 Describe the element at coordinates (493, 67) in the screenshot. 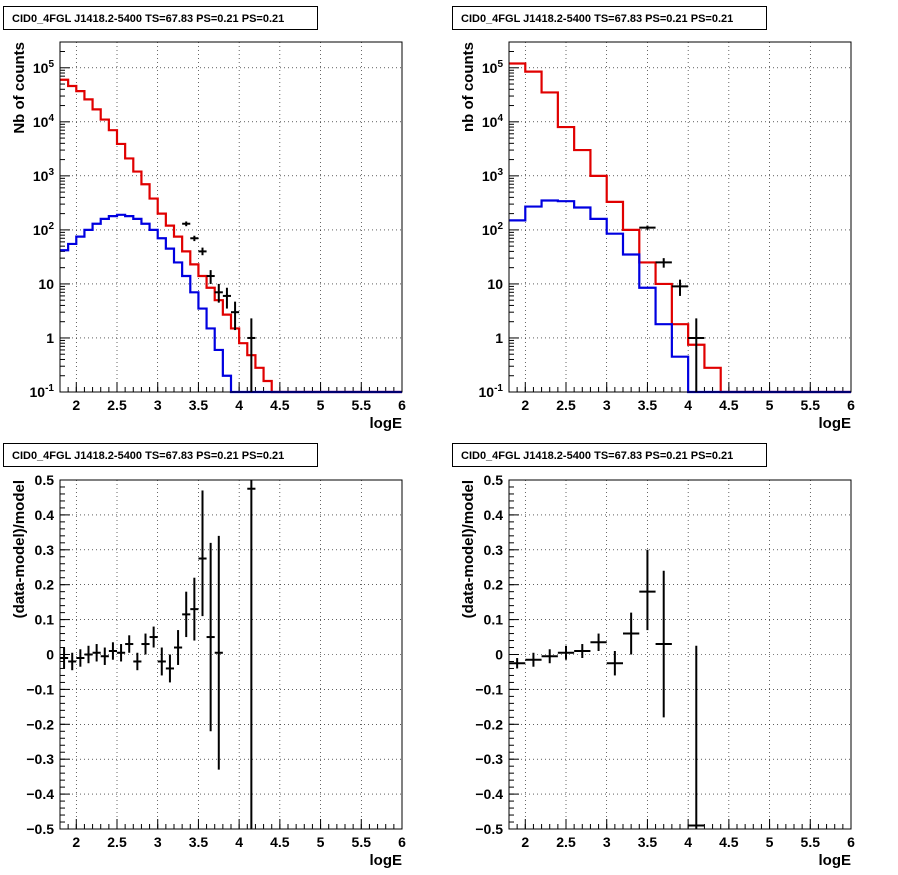

I see `y-tick-label: 10⁵` at that location.